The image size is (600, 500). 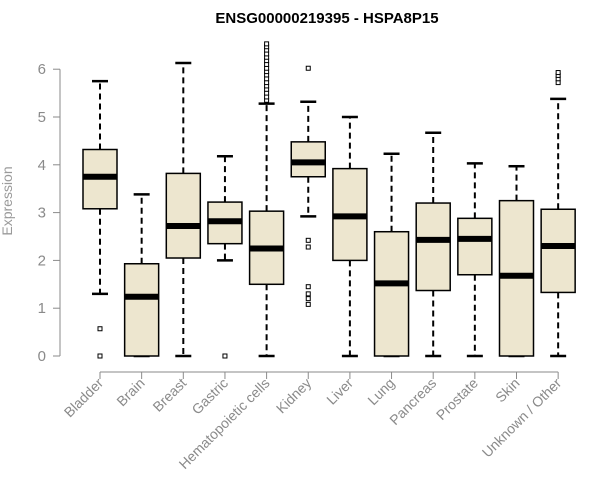 I want to click on y-tick-label: 1, so click(x=42, y=308).